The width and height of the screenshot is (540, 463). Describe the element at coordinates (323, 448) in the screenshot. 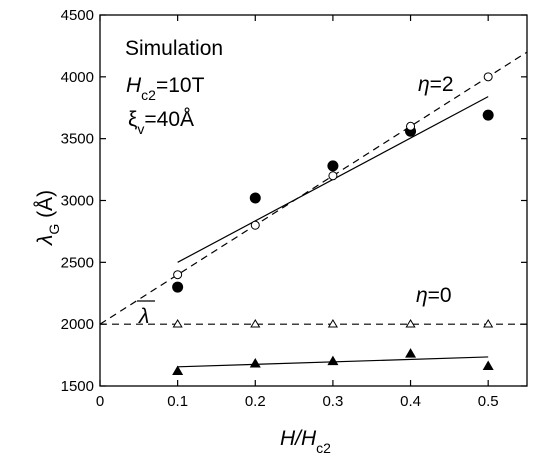

I see `x-axis-title-sub: c2` at that location.